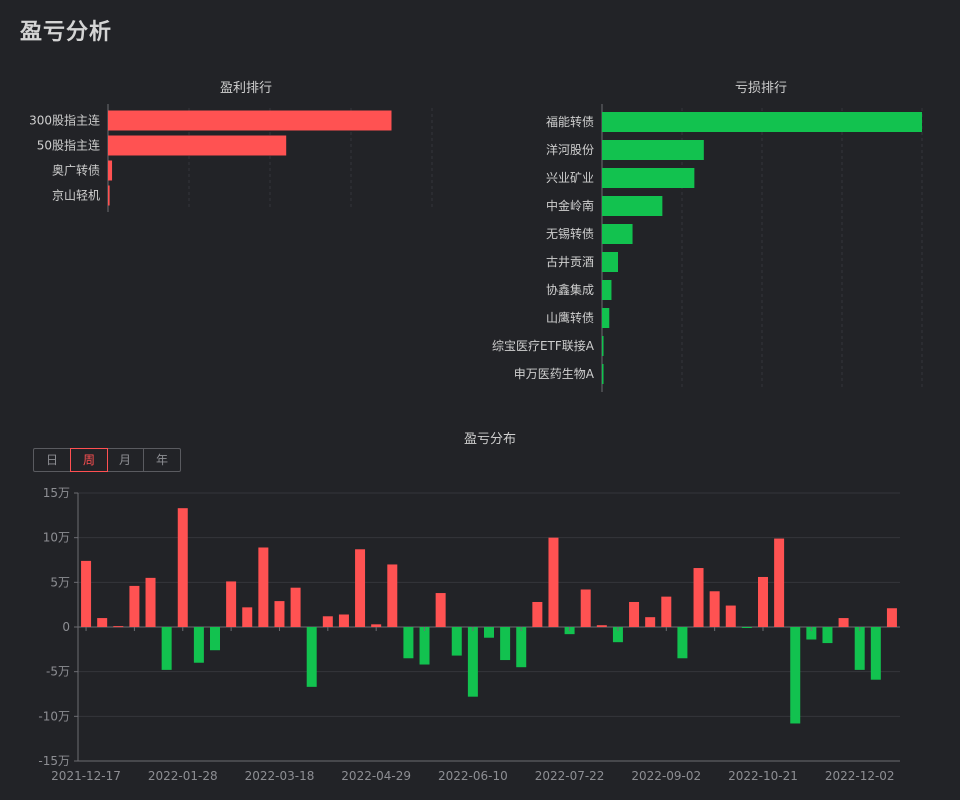  I want to click on y-tick-label: 10万, so click(56, 538).